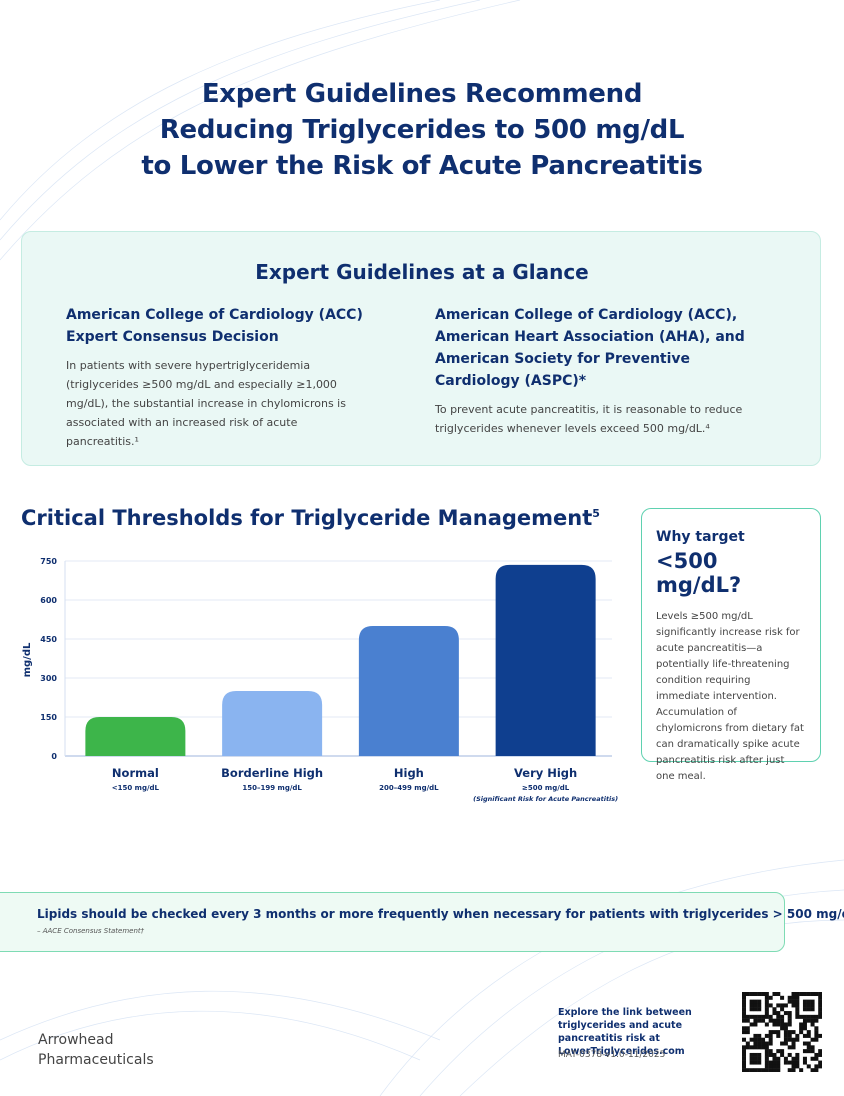  Describe the element at coordinates (700, 537) in the screenshot. I see `sidebar-lead: Why target` at that location.